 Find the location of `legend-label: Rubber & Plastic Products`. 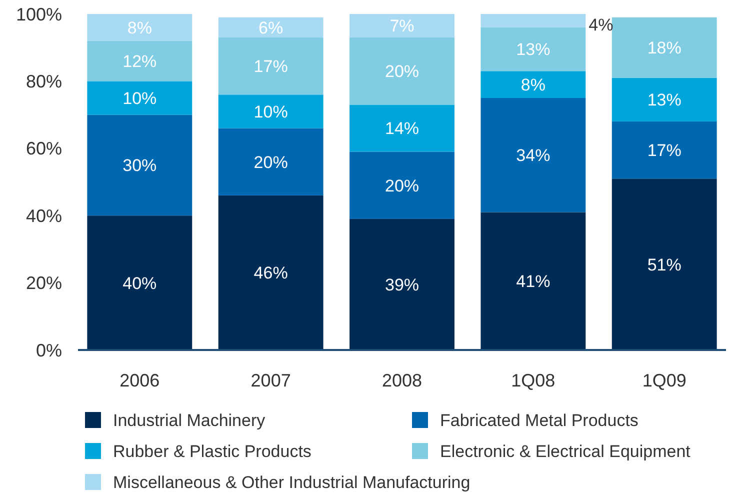

legend-label: Rubber & Plastic Products is located at coordinates (212, 451).